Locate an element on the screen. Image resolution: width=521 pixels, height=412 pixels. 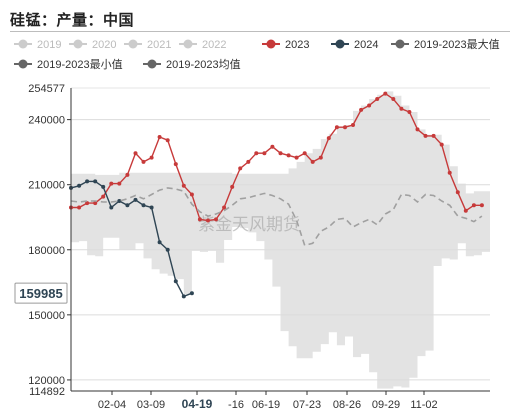
watermark-text: 紫金天风期货 is located at coordinates (249, 225).